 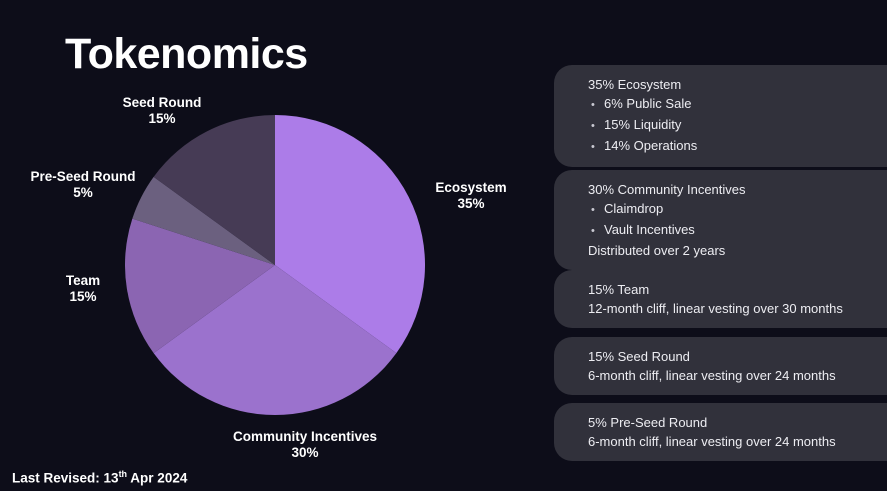 I want to click on card-bullet-item: • 14% Operations, so click(x=737, y=146).